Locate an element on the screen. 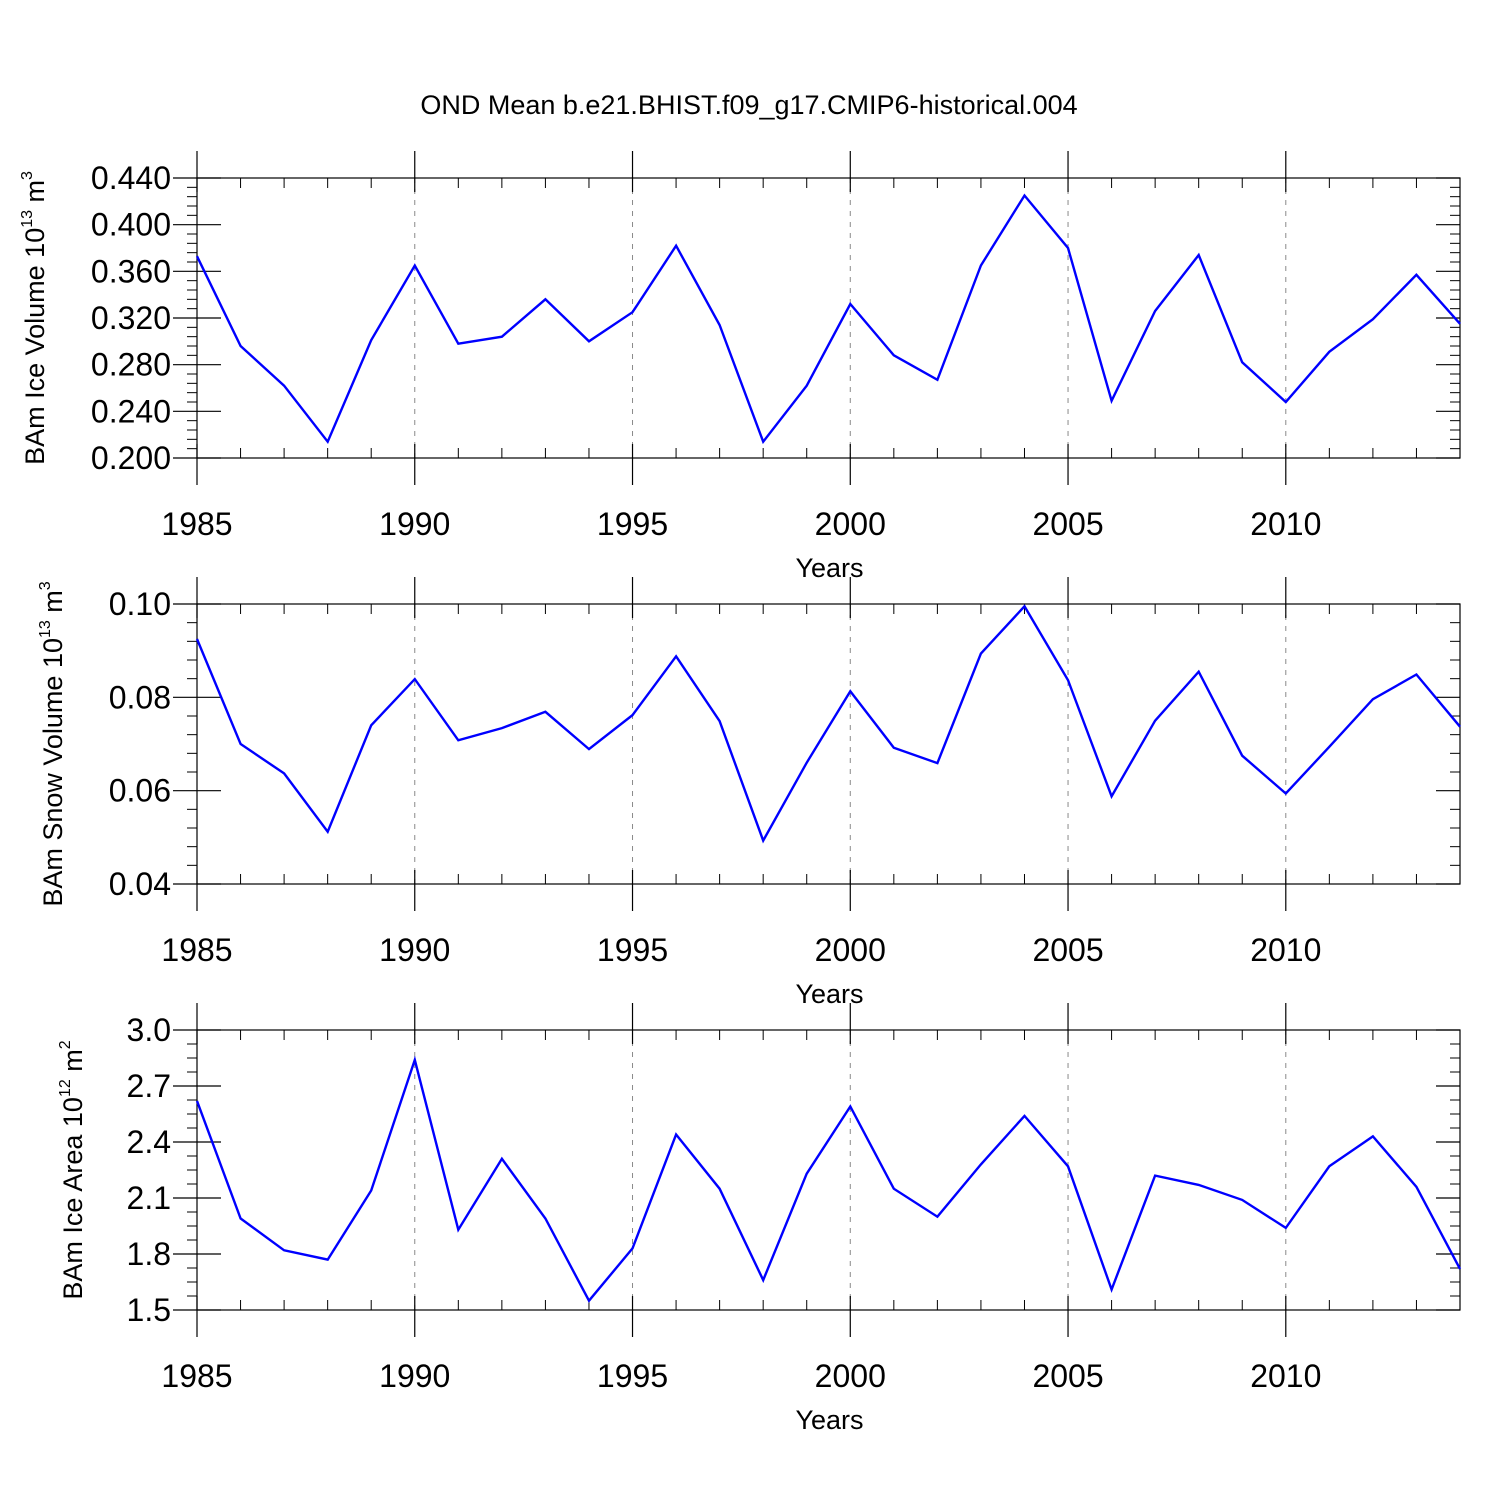 The image size is (1500, 1500). y-tick-label: 3.0 is located at coordinates (149, 1030).